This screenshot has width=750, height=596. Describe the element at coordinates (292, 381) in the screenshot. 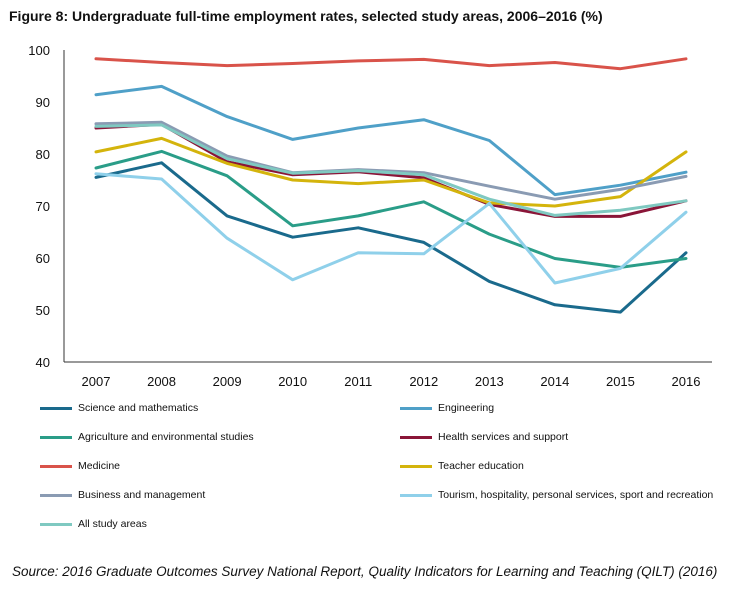

I see `x-tick-label: 2010` at that location.